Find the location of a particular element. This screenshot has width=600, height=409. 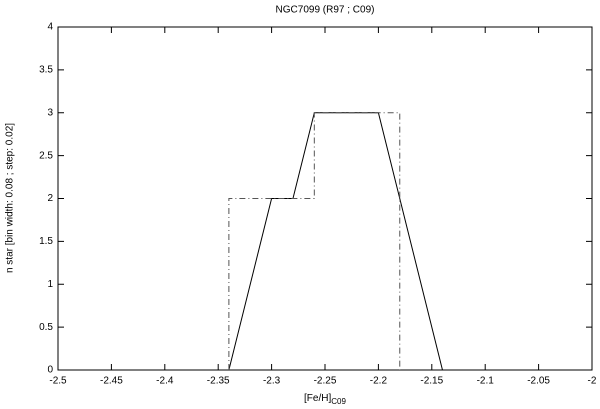

x-label-main: [Fe/H] is located at coordinates (317, 398).